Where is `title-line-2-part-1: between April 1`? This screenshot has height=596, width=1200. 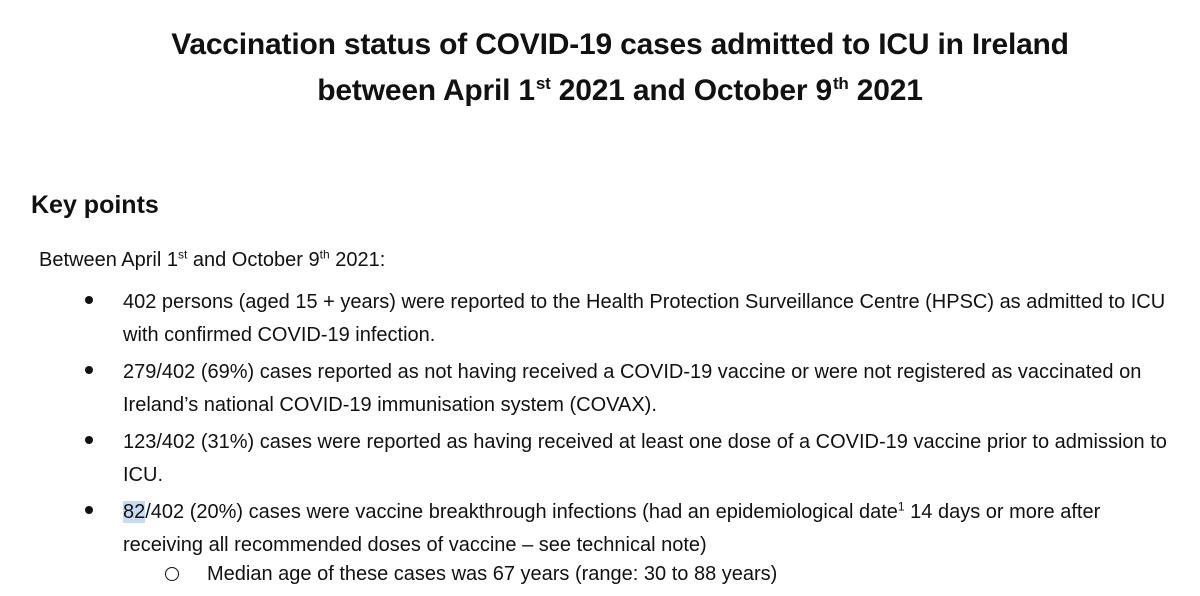 title-line-2-part-1: between April 1 is located at coordinates (426, 90).